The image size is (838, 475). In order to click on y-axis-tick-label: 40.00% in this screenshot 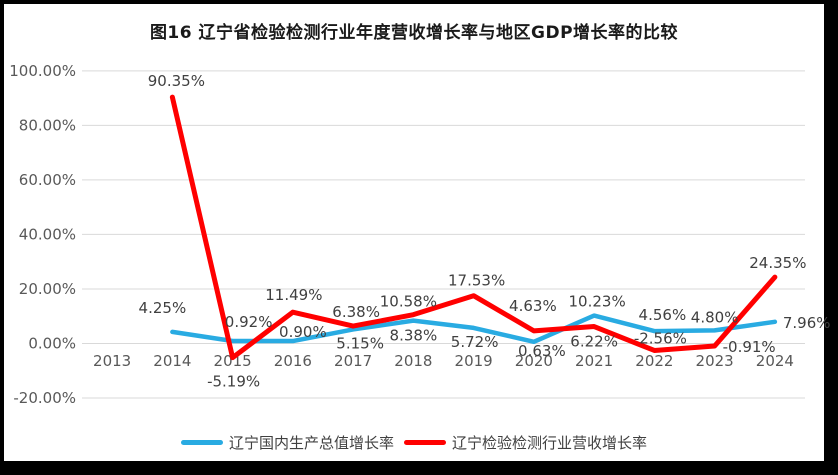, I will do `click(47, 234)`.